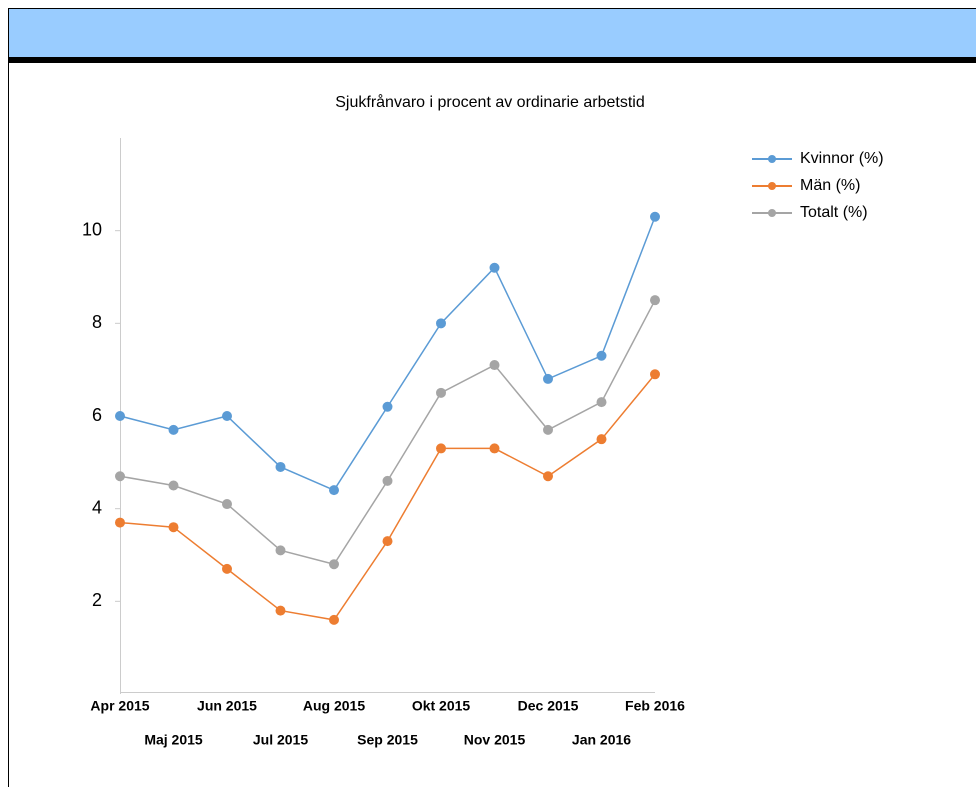 This screenshot has height=787, width=976. What do you see at coordinates (492, 33) in the screenshot?
I see `header-bar` at bounding box center [492, 33].